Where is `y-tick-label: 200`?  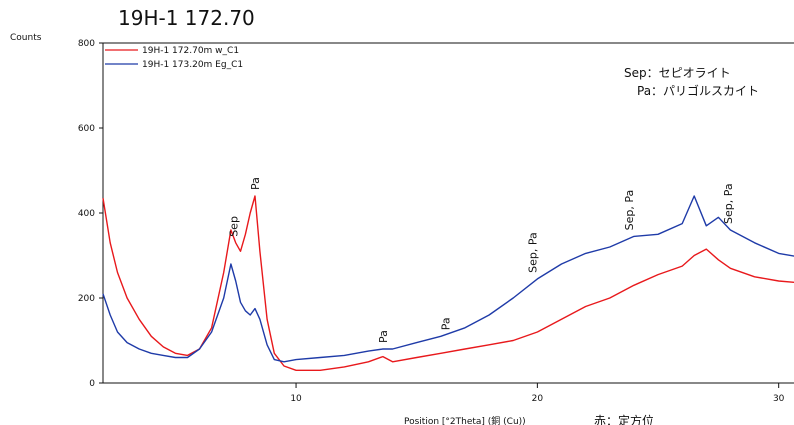 y-tick-label: 200 is located at coordinates (86, 299).